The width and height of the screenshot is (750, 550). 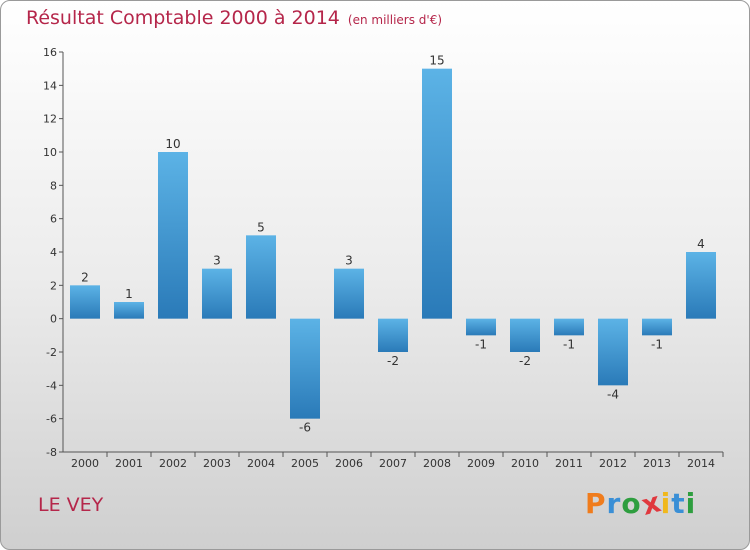 What do you see at coordinates (51, 452) in the screenshot?
I see `y-tick-label: -8` at bounding box center [51, 452].